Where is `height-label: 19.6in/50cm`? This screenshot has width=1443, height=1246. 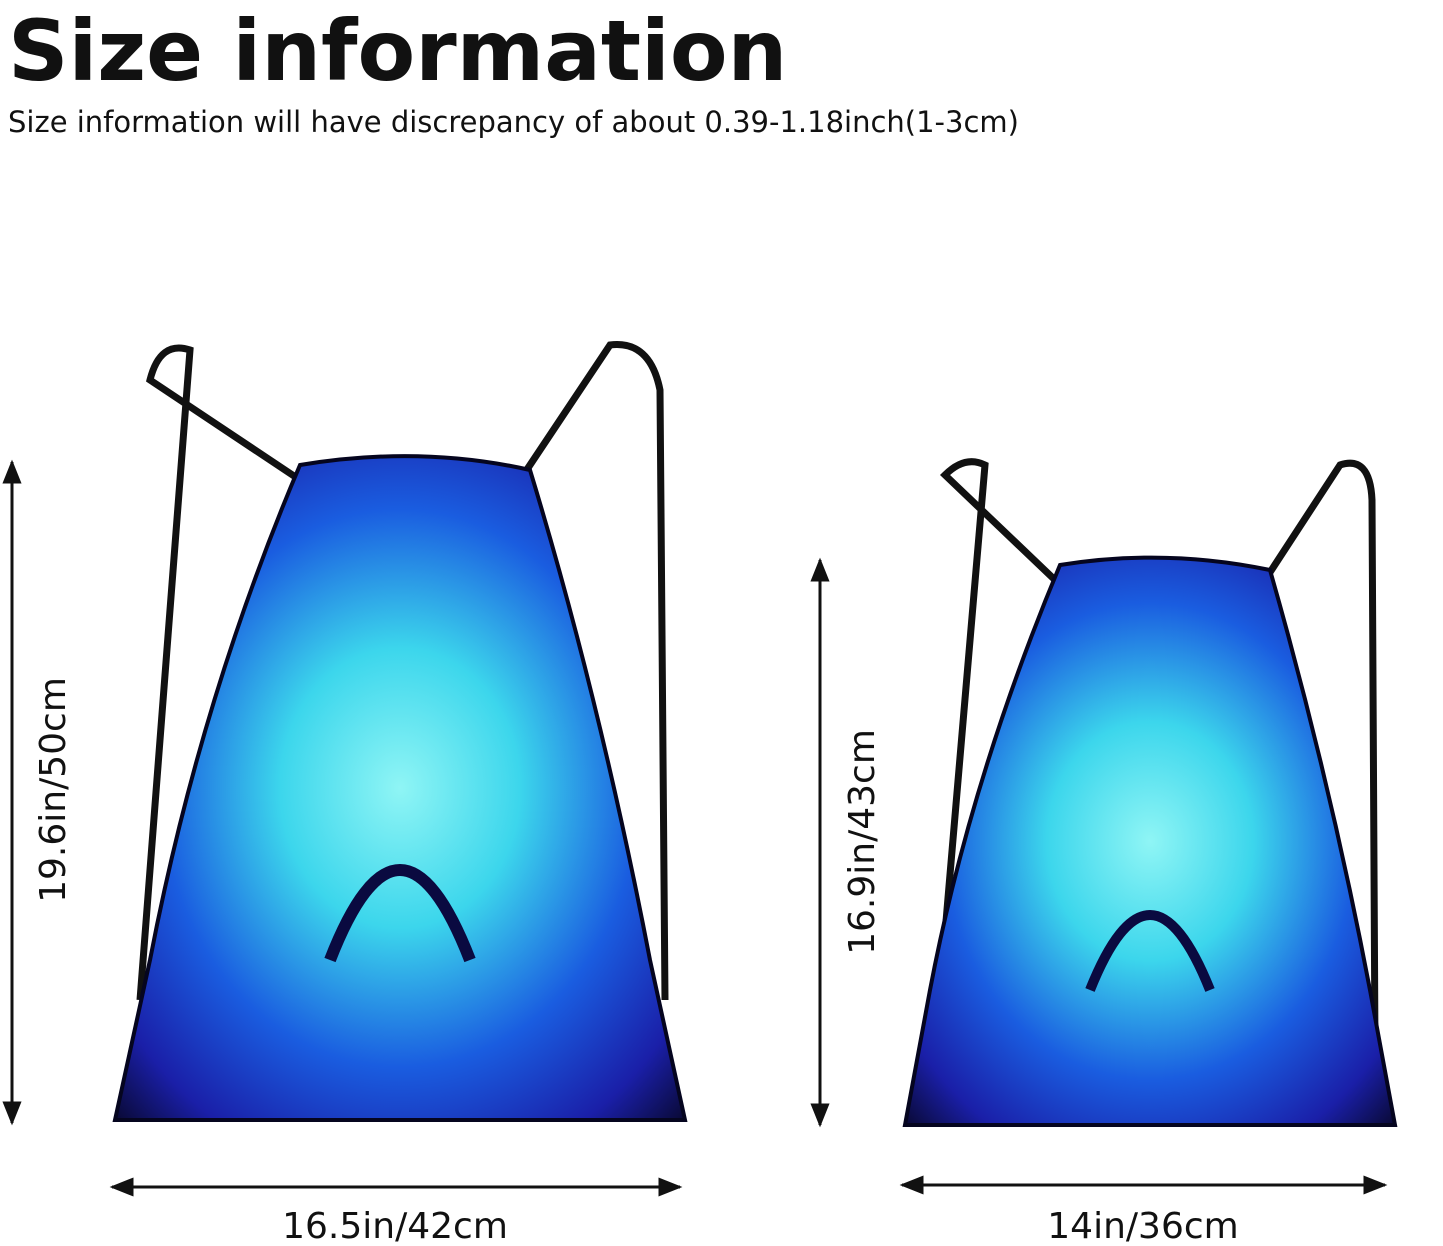 height-label: 19.6in/50cm is located at coordinates (53, 790).